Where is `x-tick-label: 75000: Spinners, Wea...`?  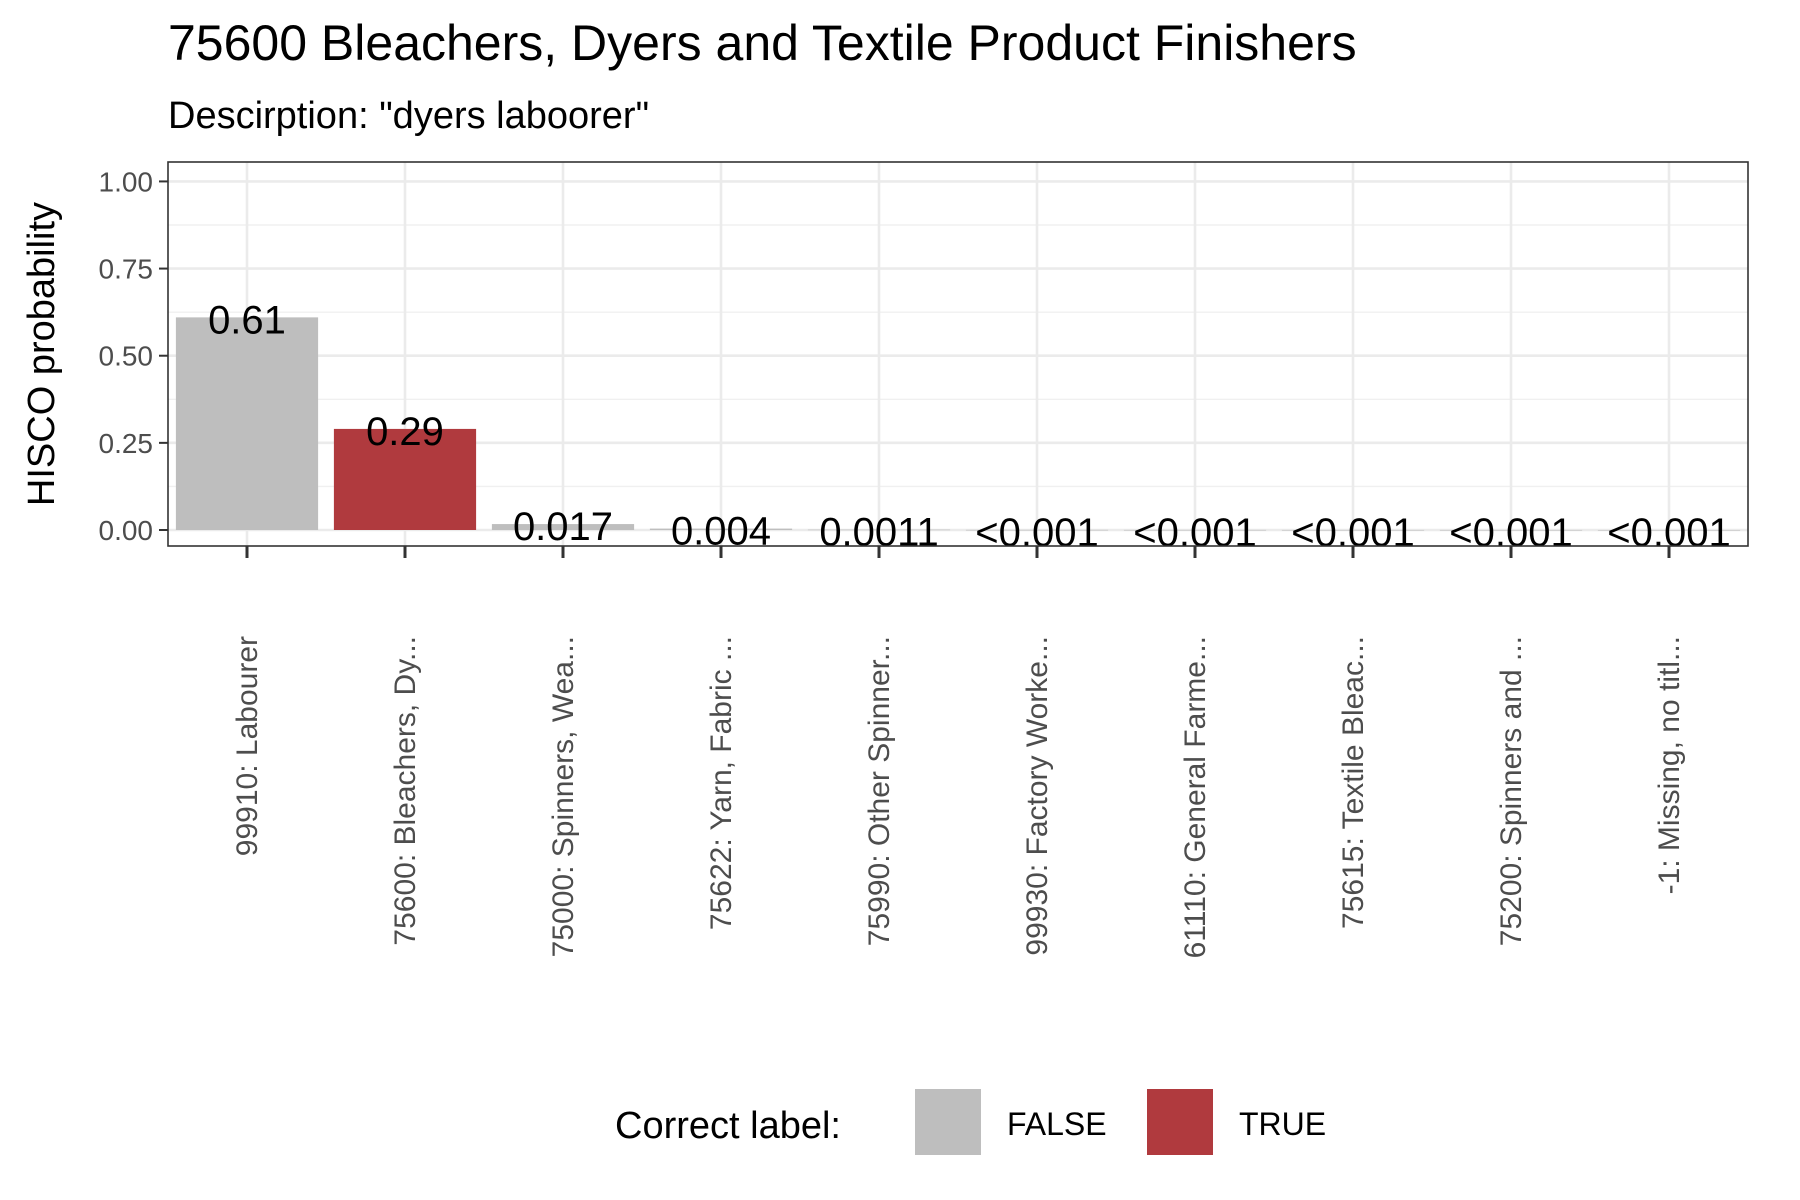
x-tick-label: 75000: Spinners, Wea... is located at coordinates (563, 796).